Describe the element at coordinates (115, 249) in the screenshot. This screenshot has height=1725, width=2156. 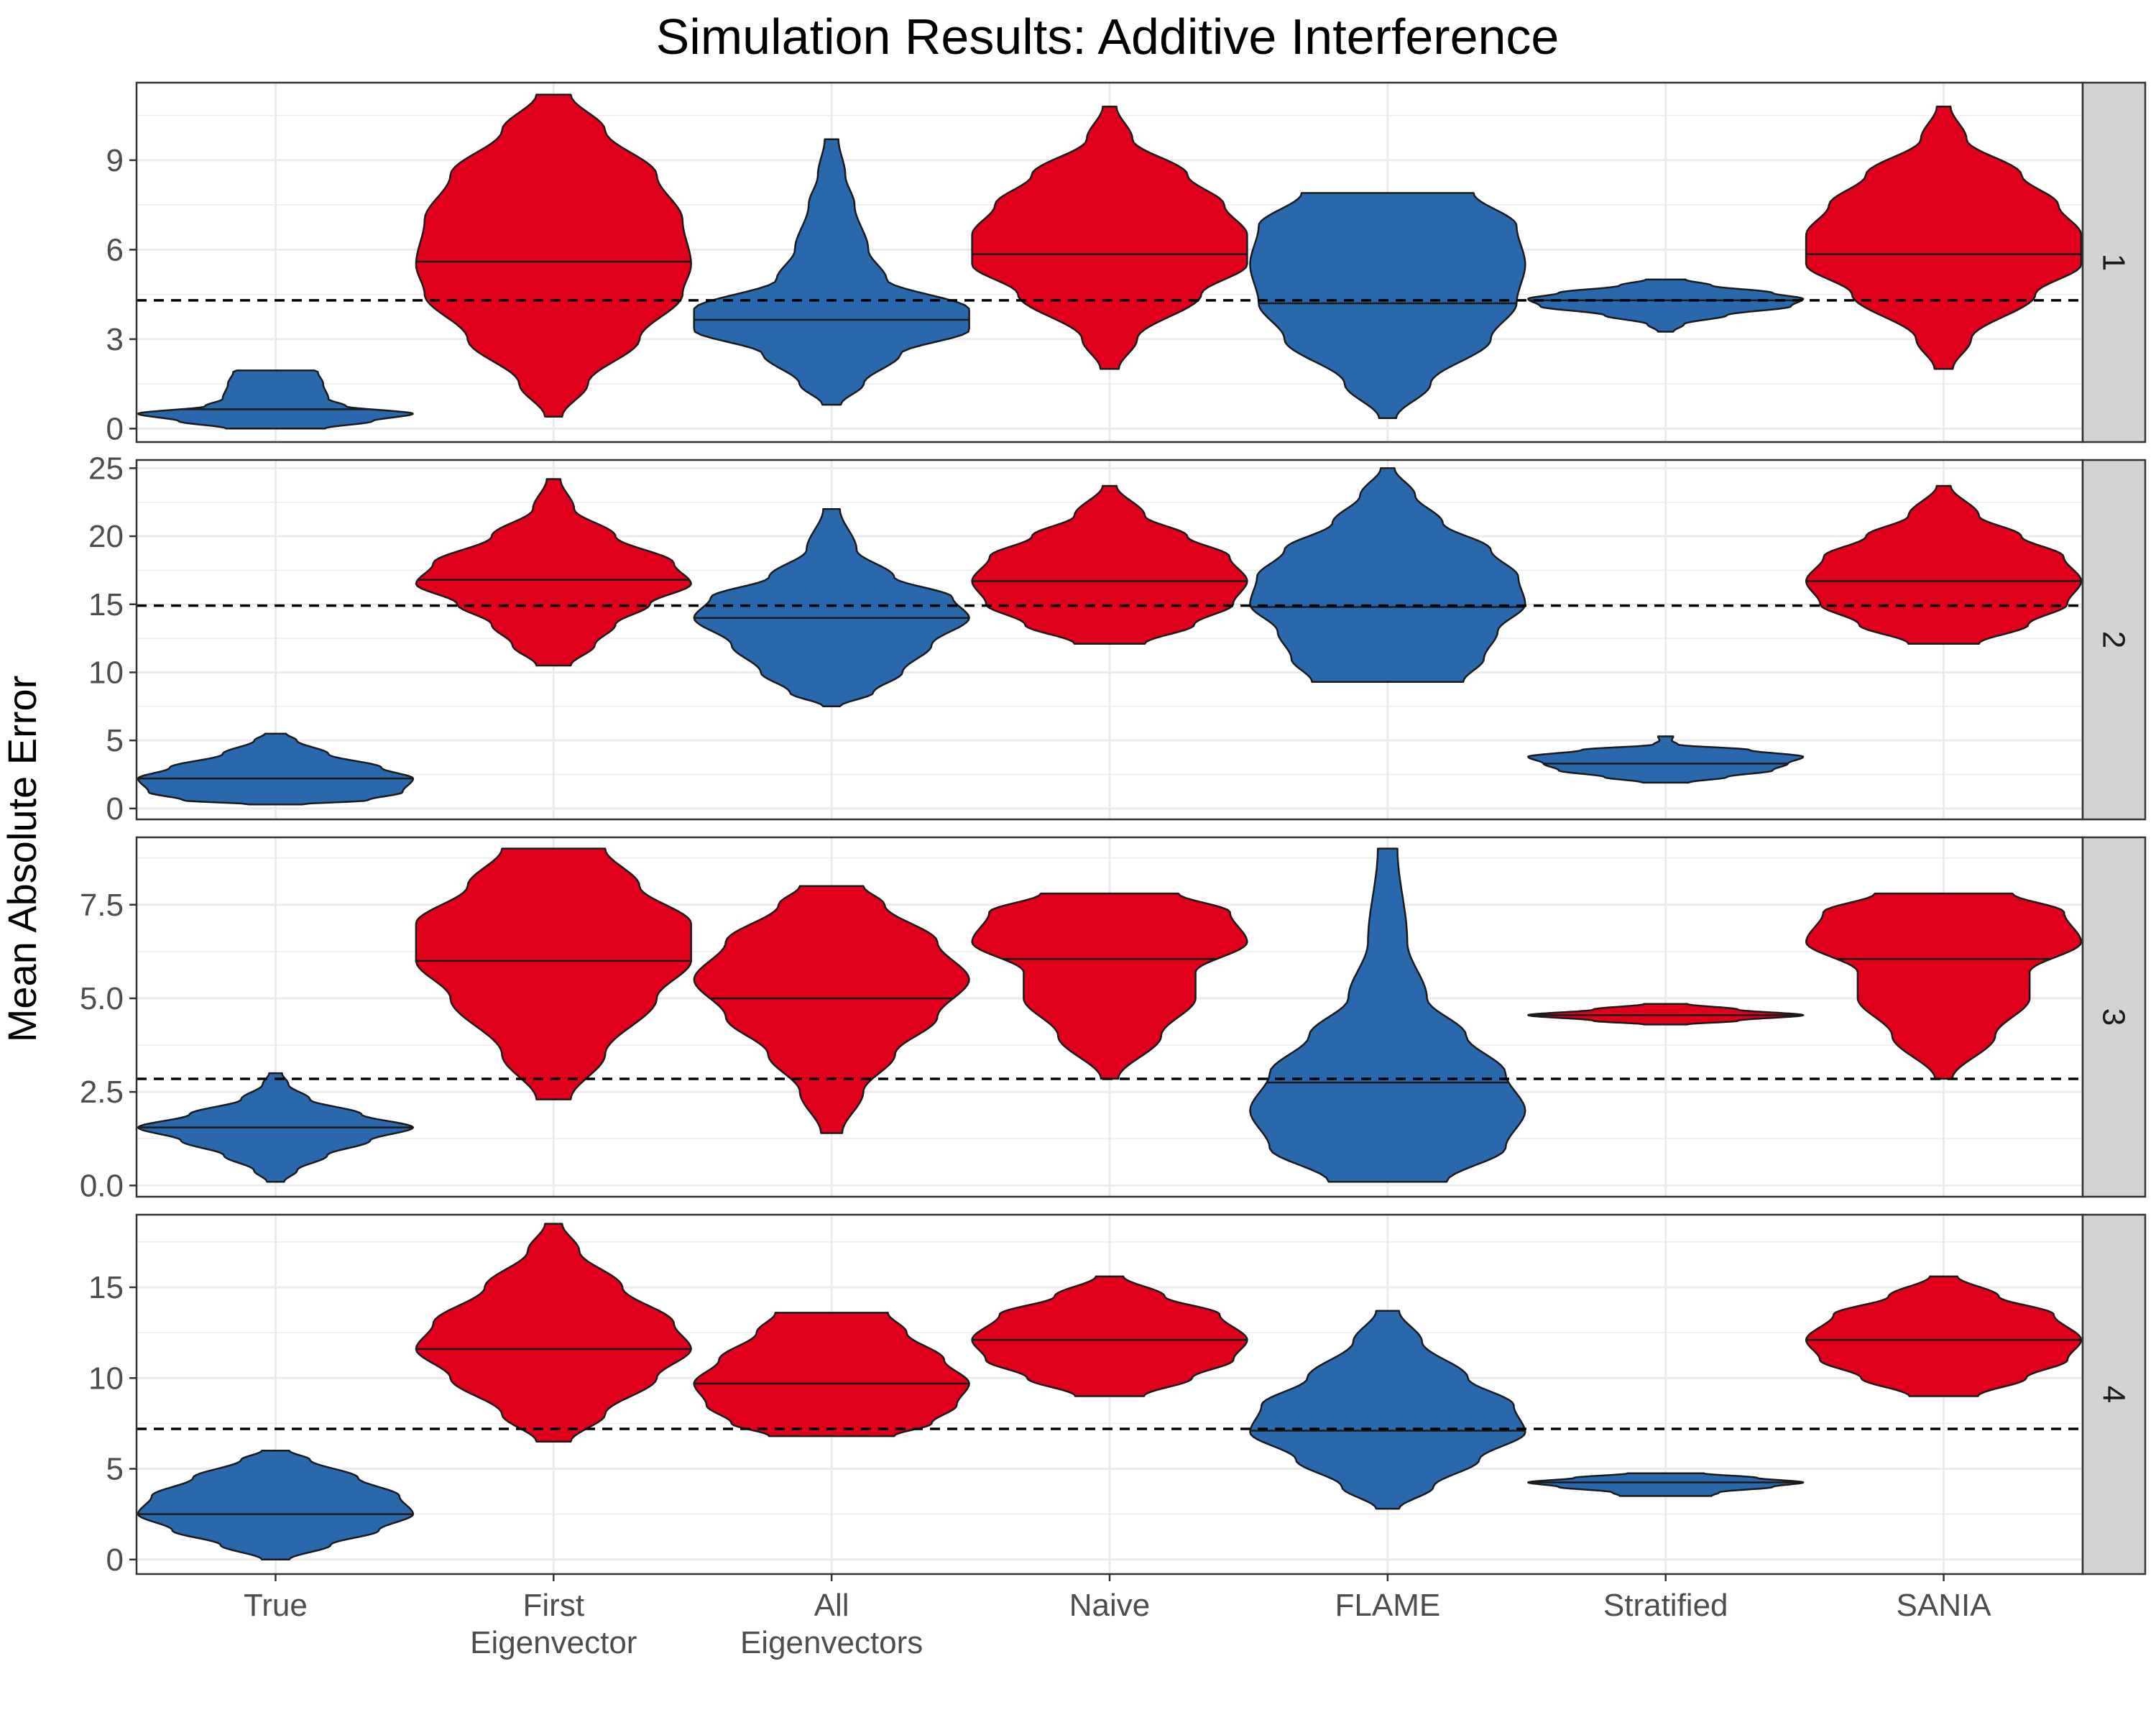
I see `y-tick-label-6: 6` at that location.